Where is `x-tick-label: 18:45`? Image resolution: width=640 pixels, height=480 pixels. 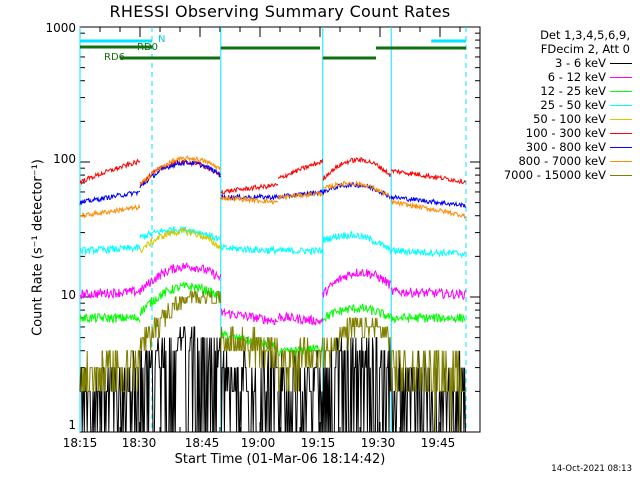
x-tick-label: 18:45 is located at coordinates (202, 443).